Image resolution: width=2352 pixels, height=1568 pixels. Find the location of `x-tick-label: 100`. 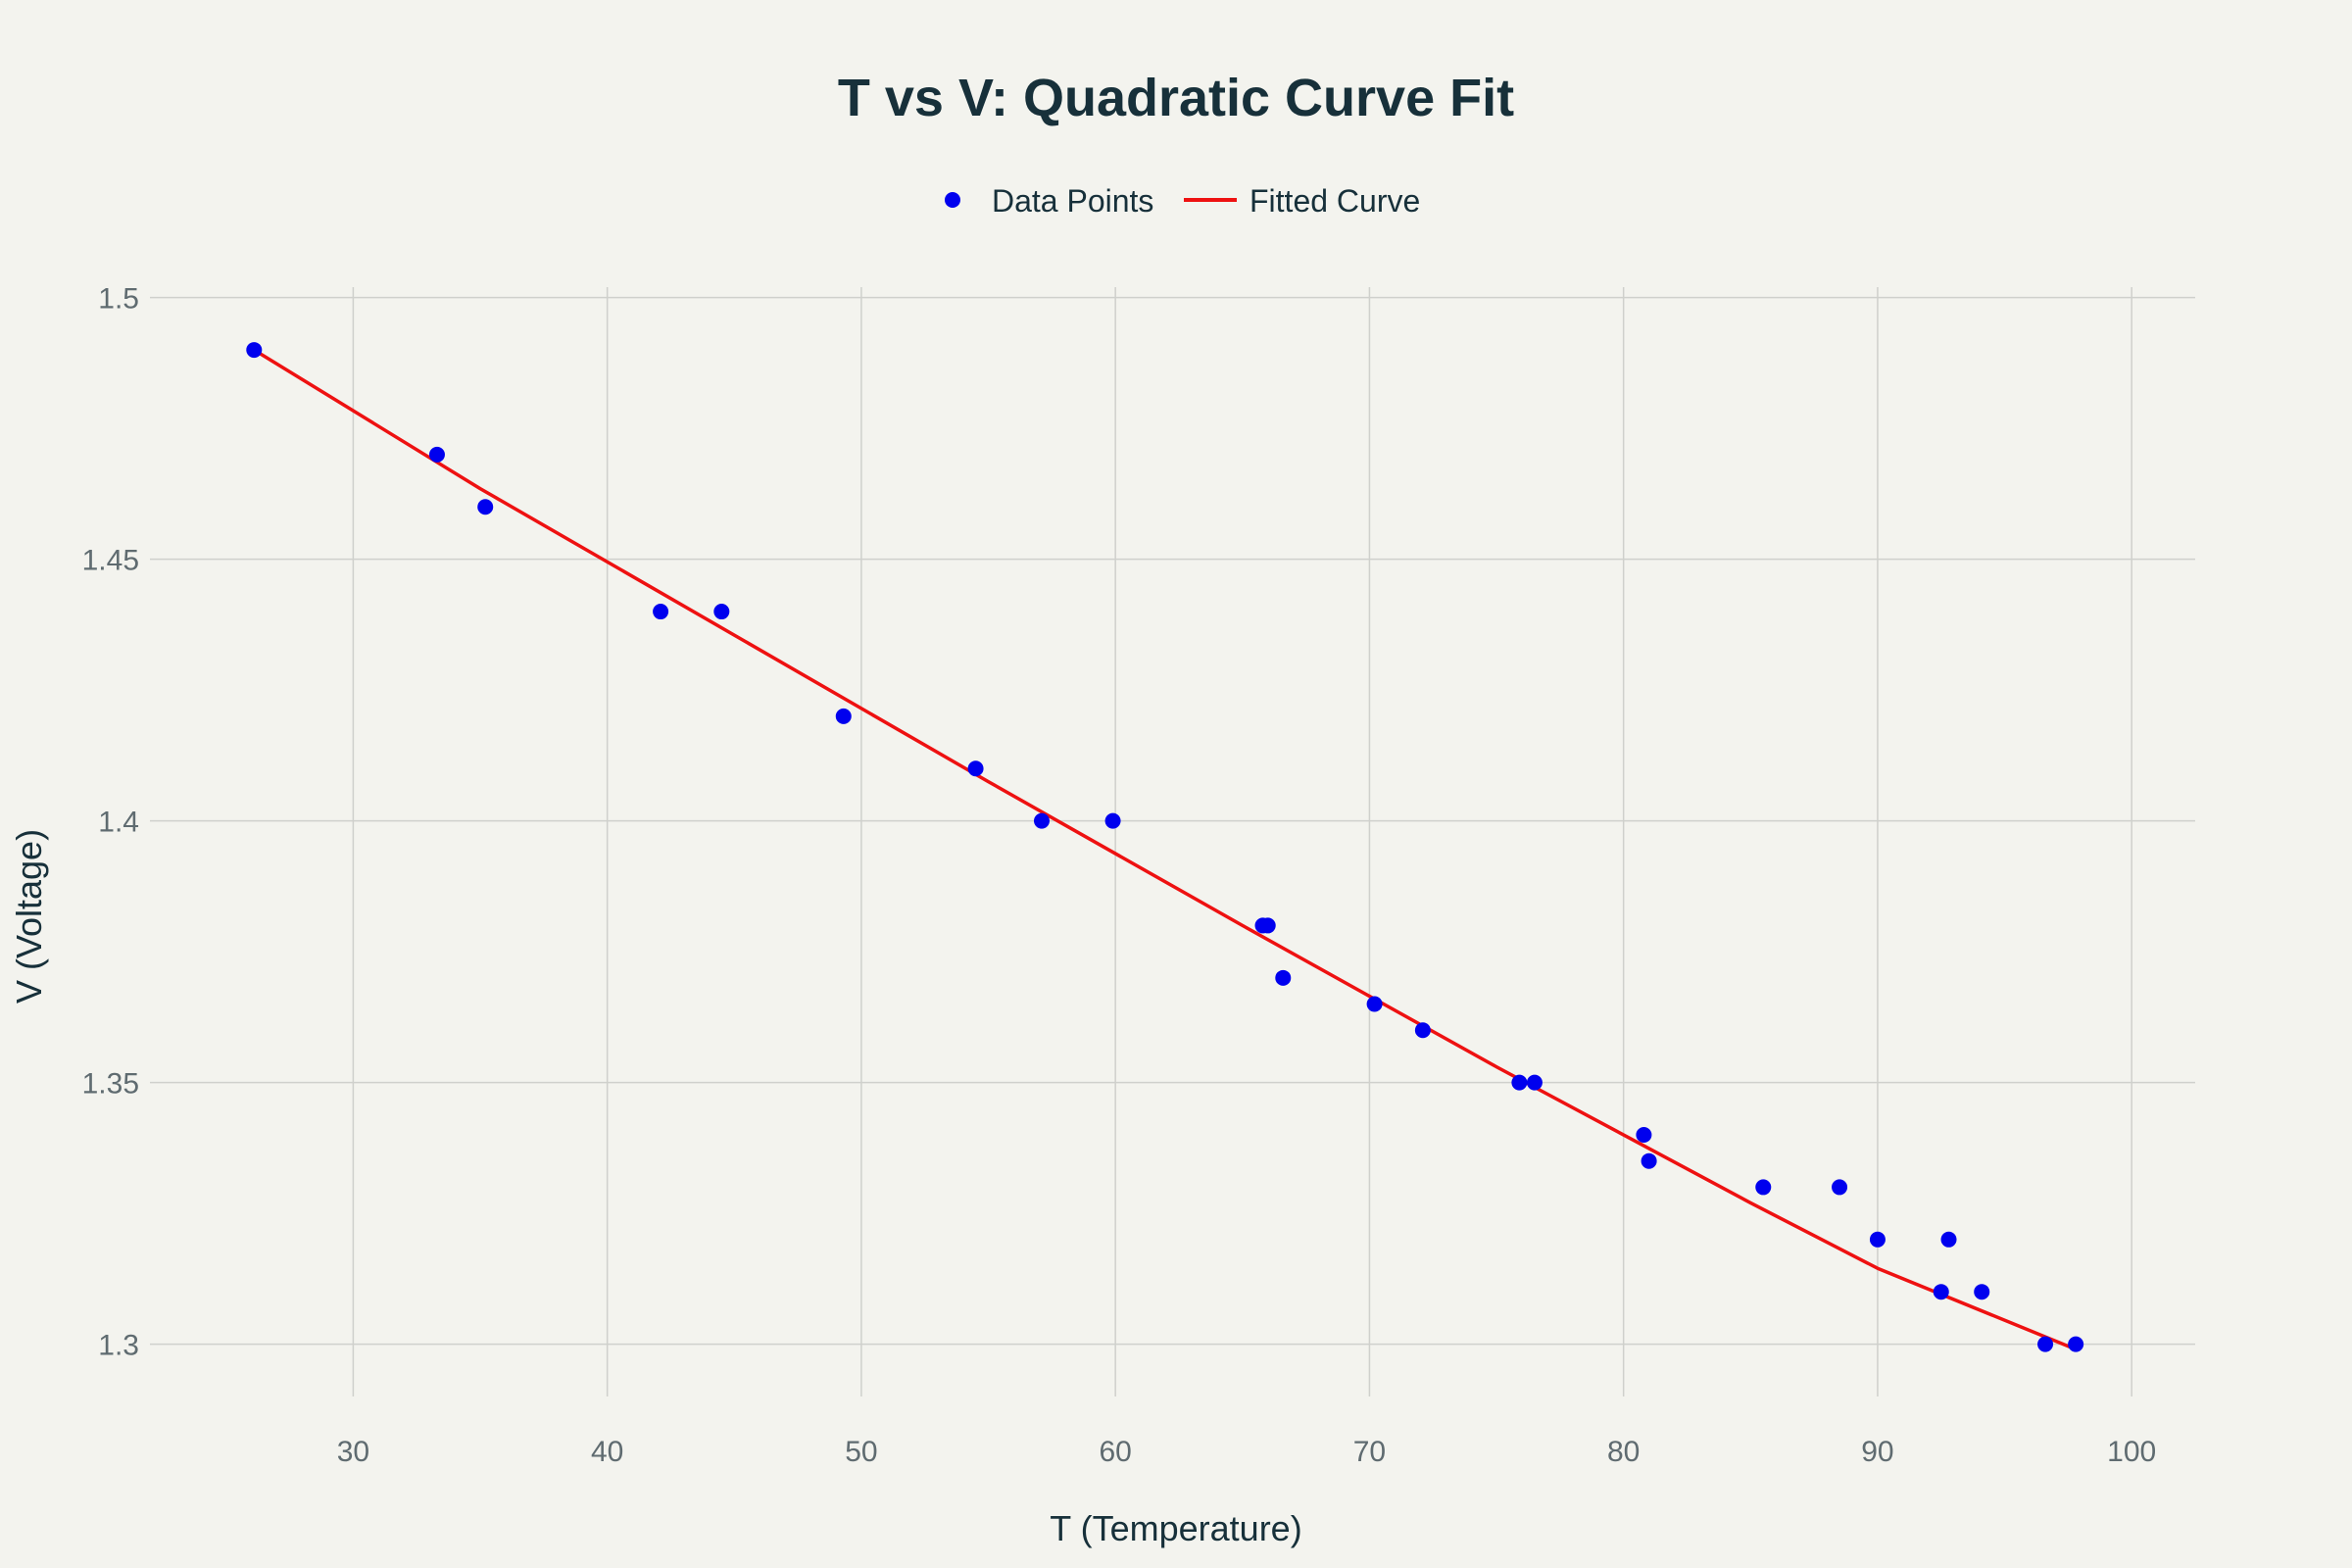

x-tick-label: 100 is located at coordinates (2131, 1452).